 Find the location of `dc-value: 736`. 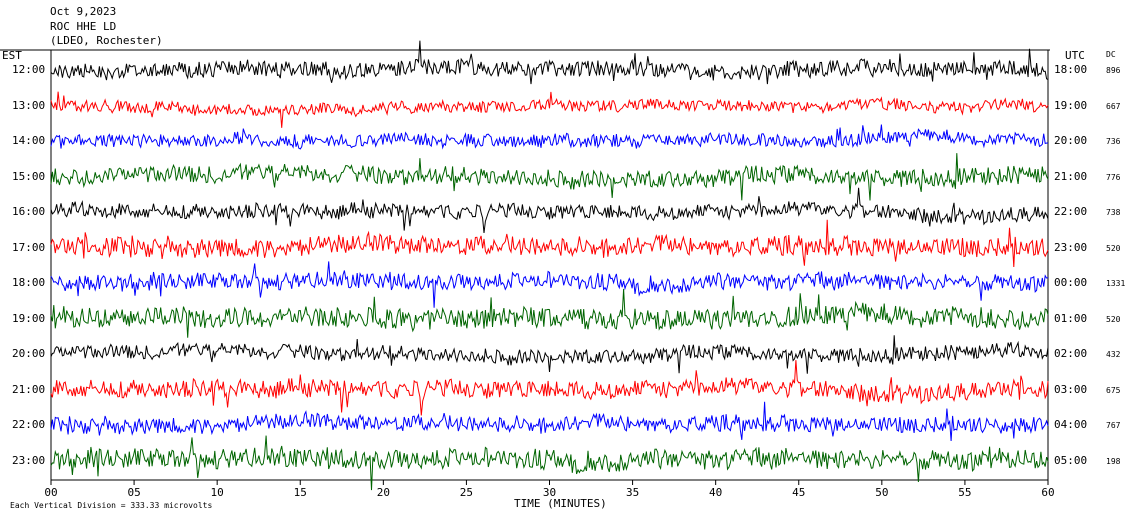

dc-value: 736 is located at coordinates (1113, 141).